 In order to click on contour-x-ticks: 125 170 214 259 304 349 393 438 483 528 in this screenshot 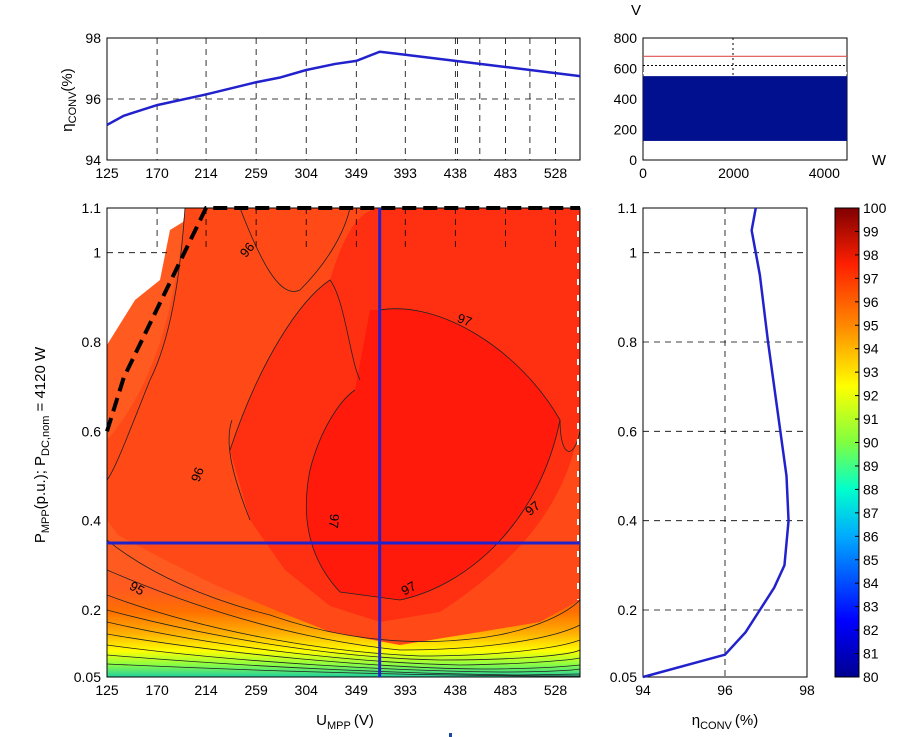, I will do `click(331, 690)`.